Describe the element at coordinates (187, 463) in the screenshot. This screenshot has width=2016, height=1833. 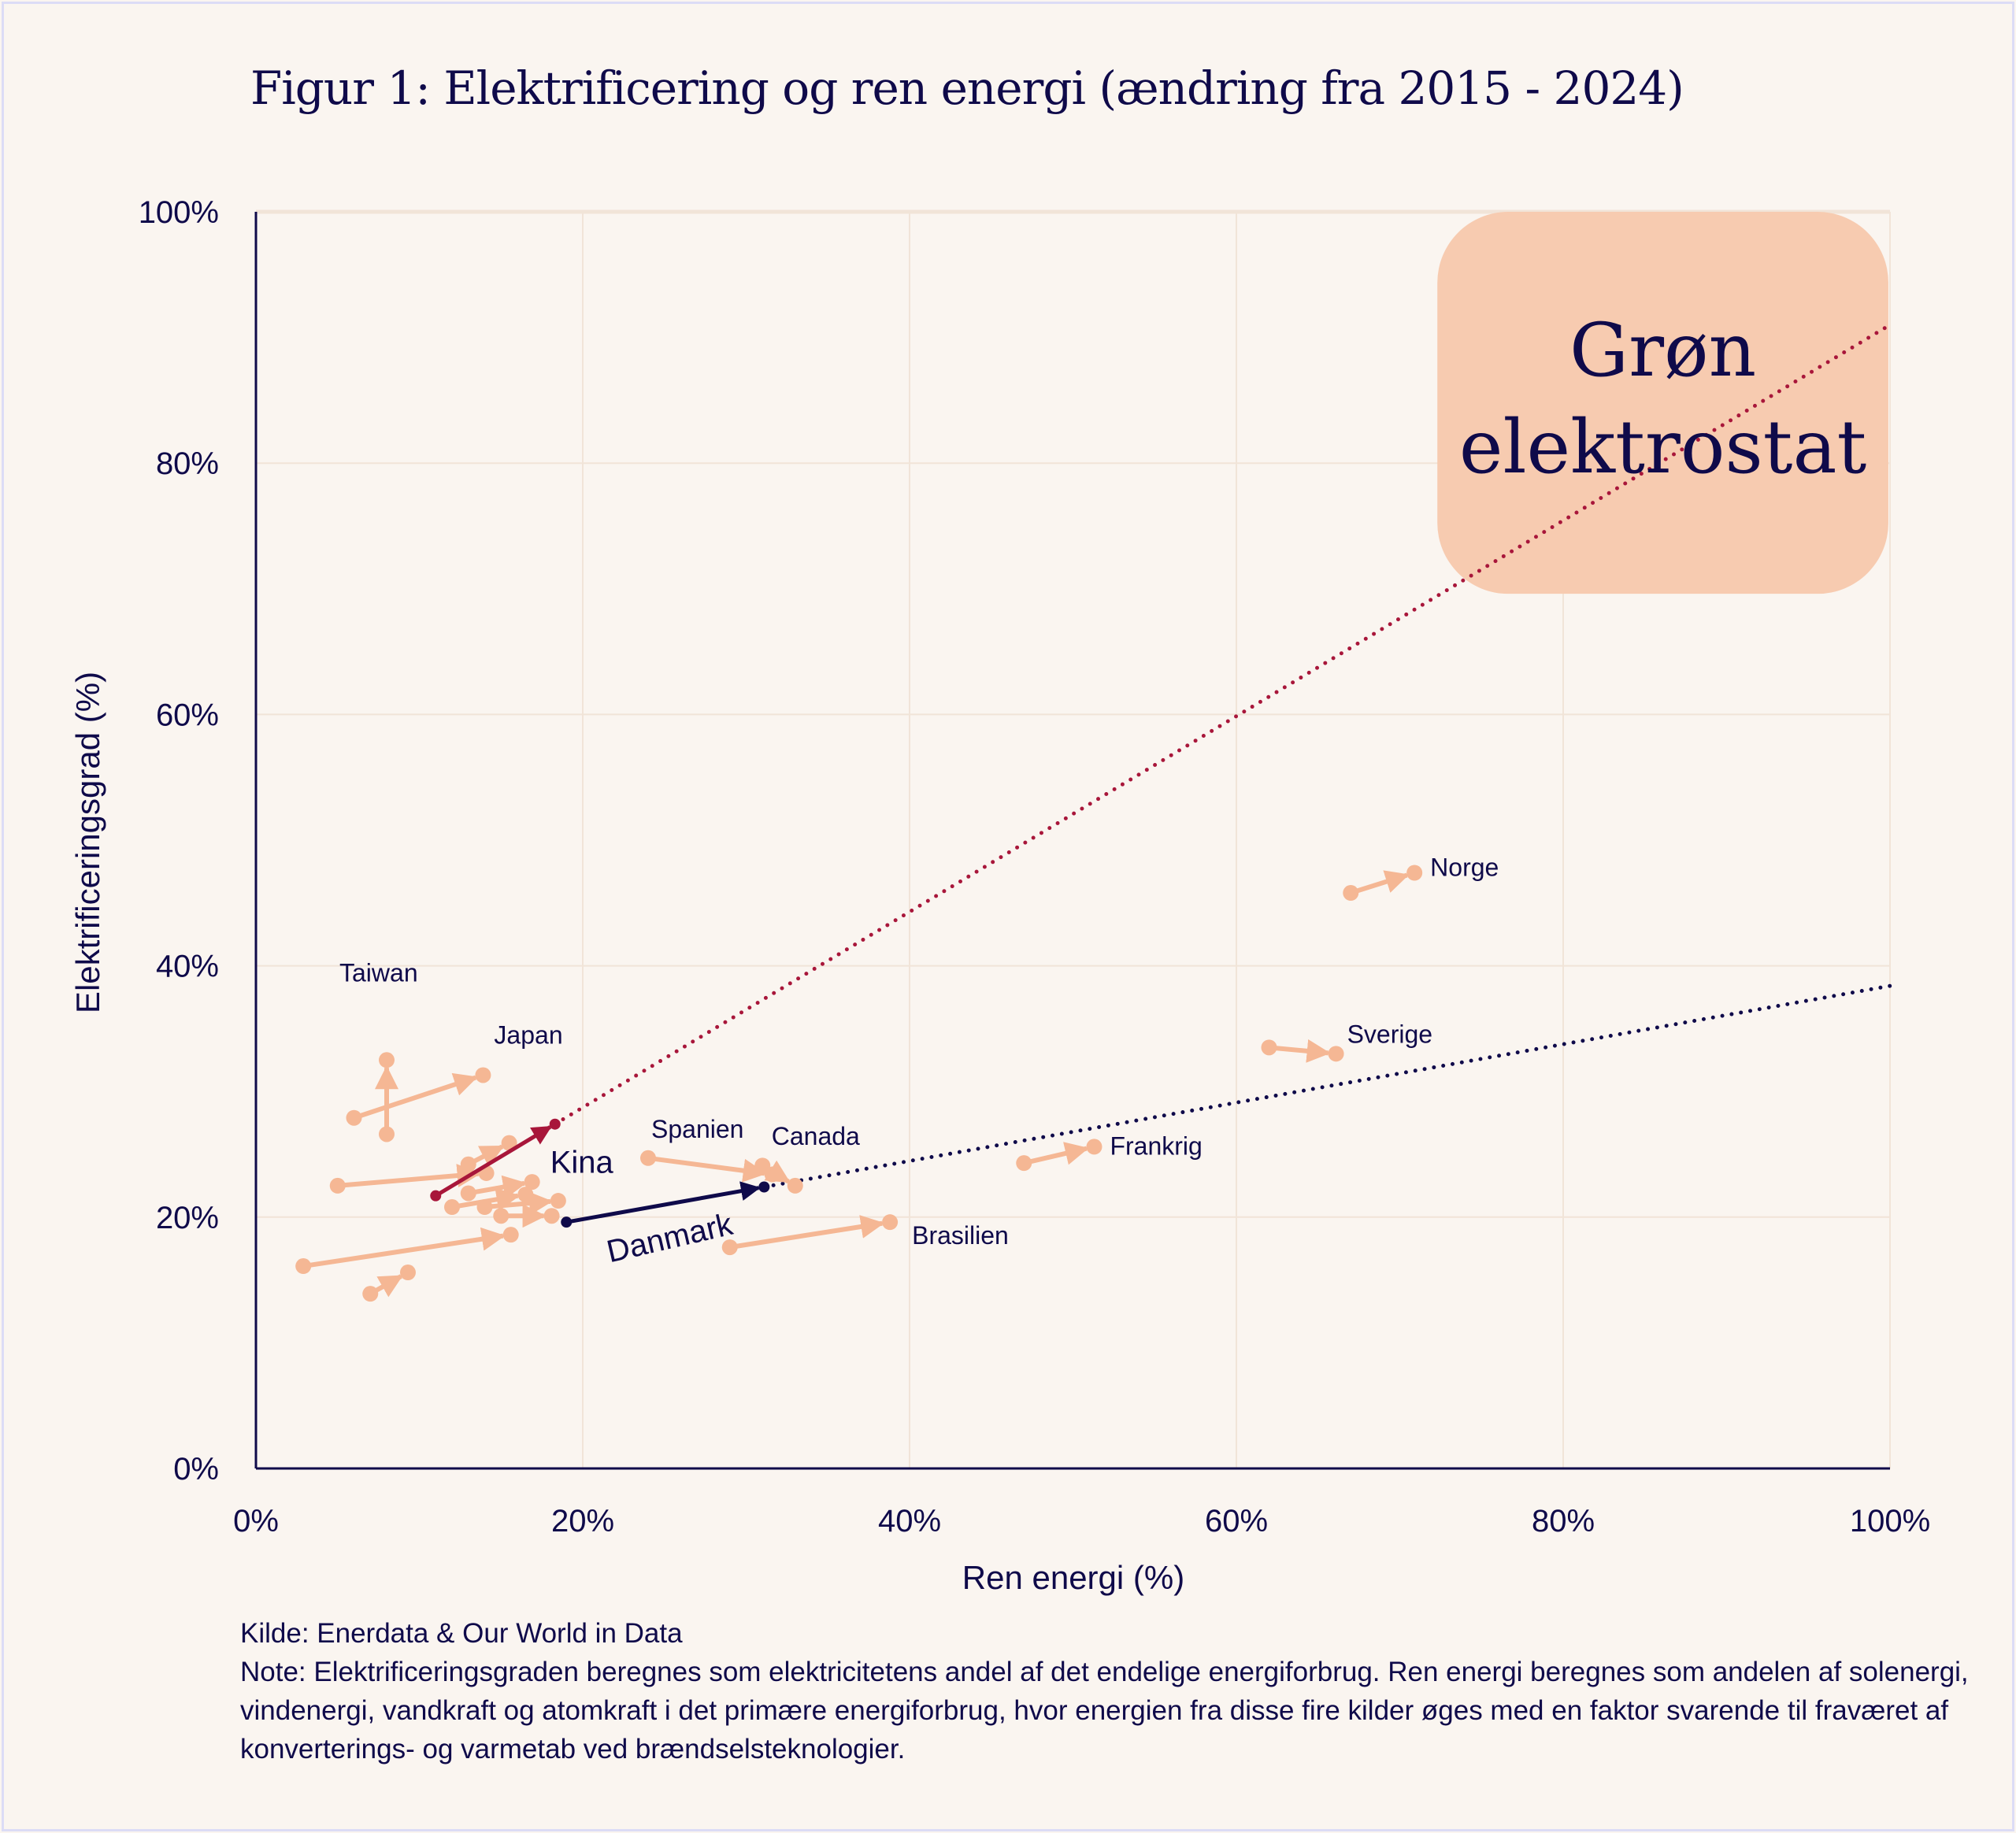
I see `y-tick-label: 80%` at that location.